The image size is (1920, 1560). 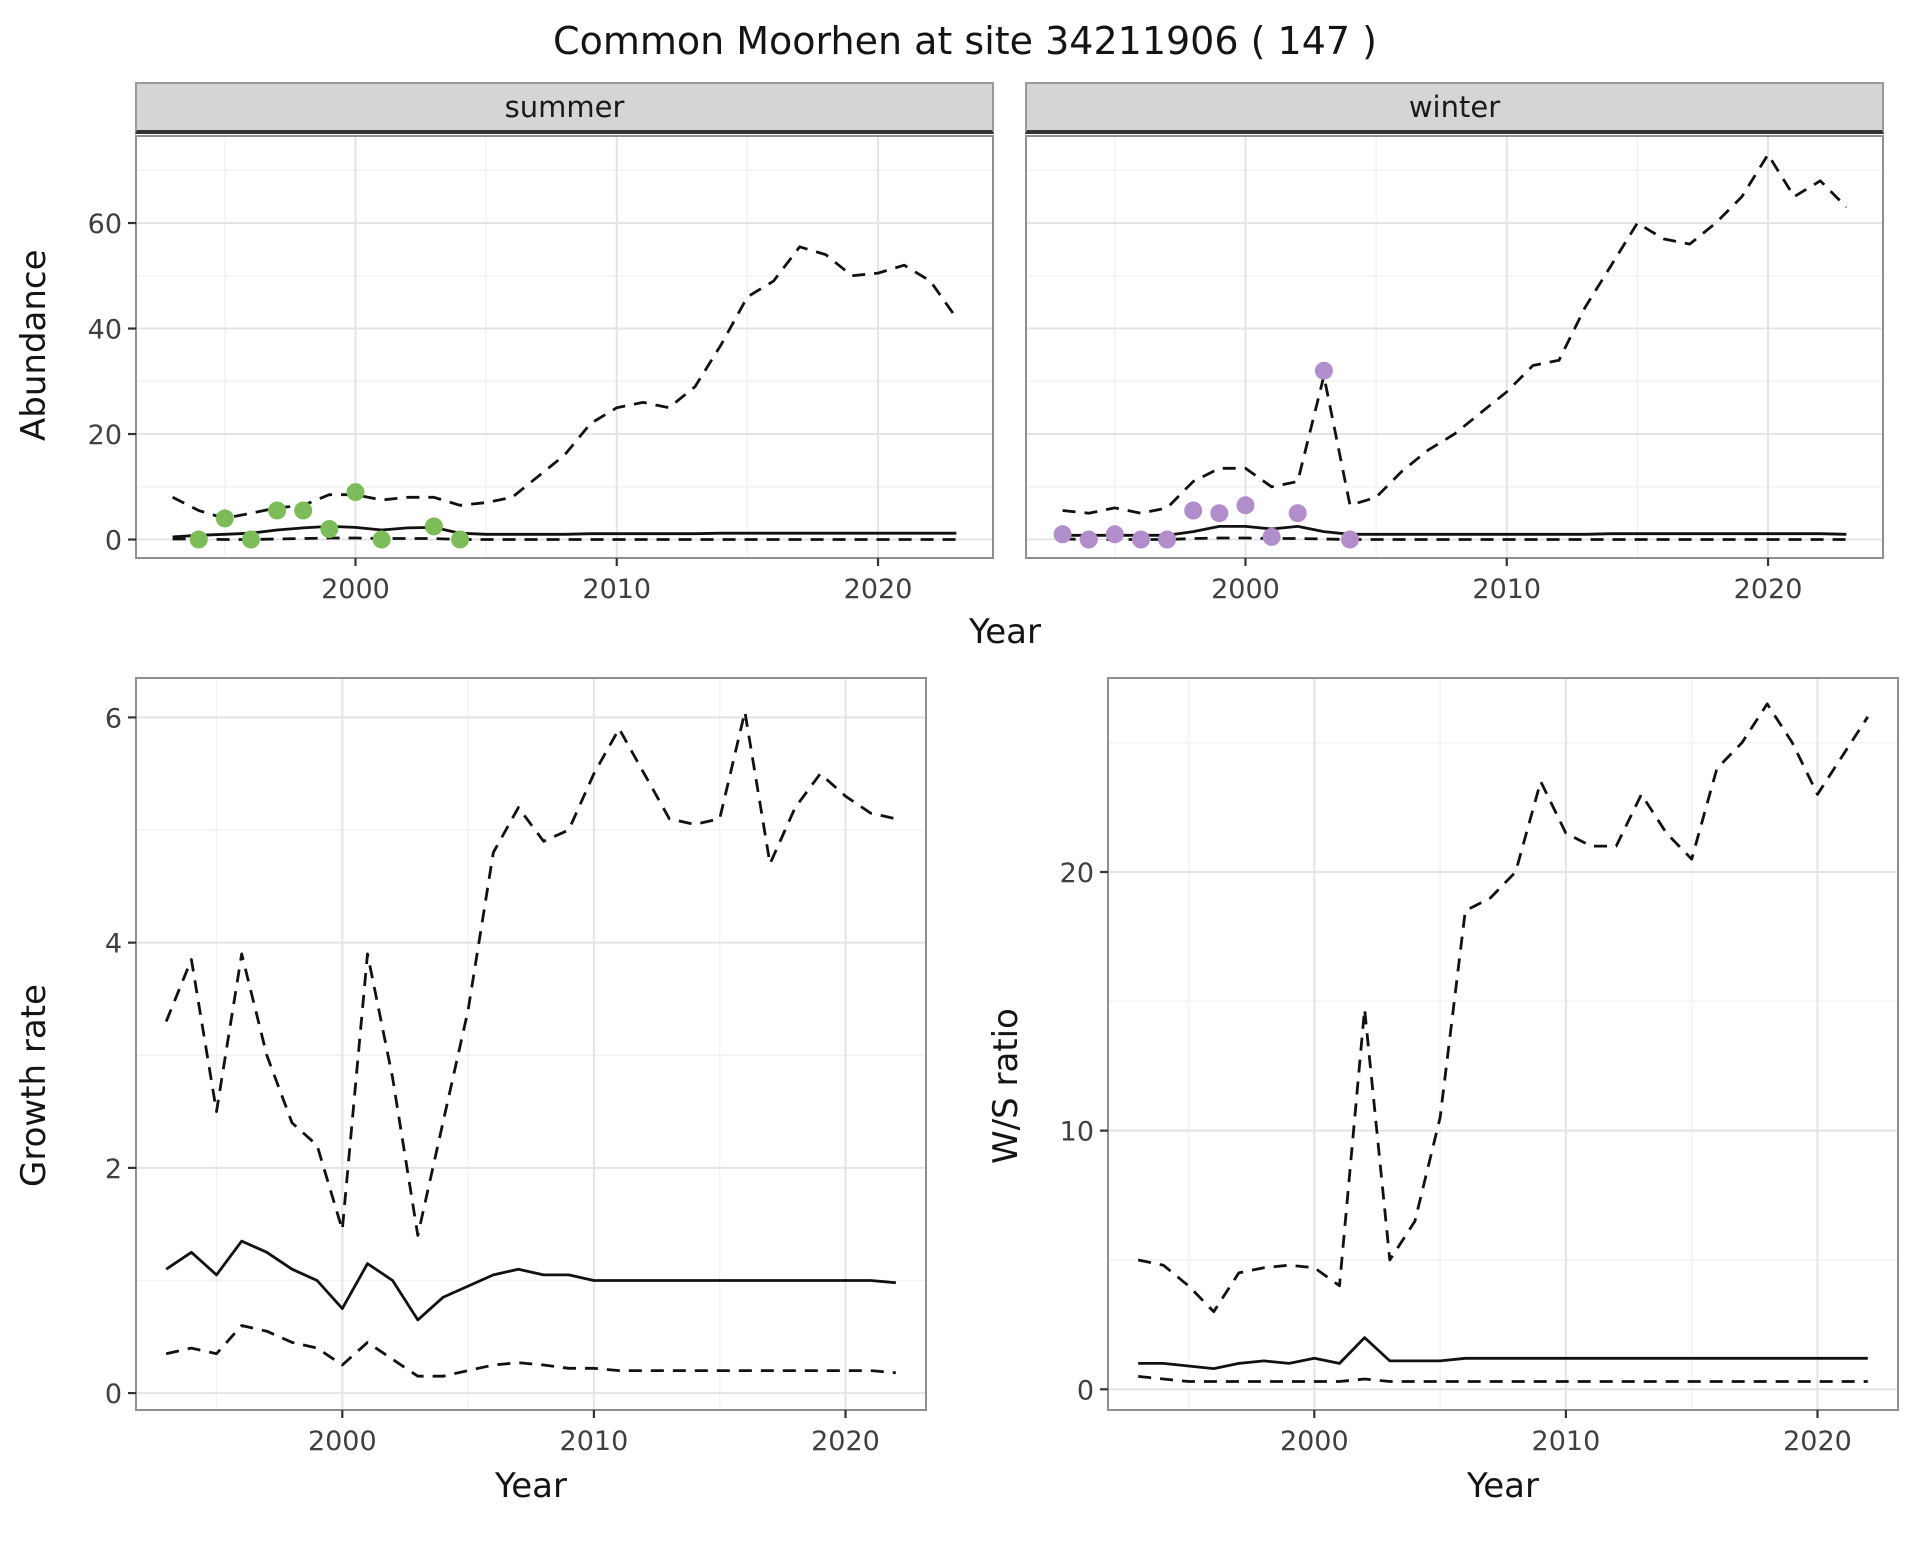 What do you see at coordinates (1503, 1486) in the screenshot?
I see `x-axis-label-year-ws: Year` at bounding box center [1503, 1486].